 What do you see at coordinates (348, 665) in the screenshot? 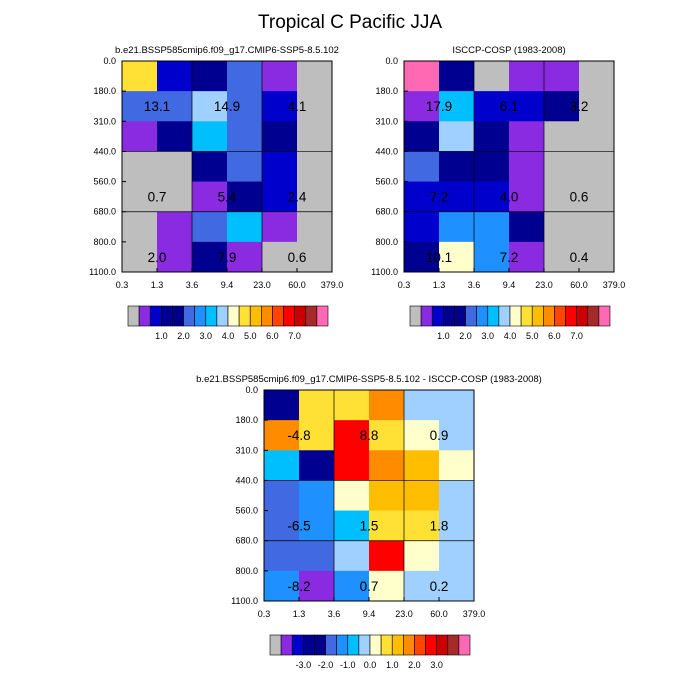
I see `colorbar-label: -1.0` at bounding box center [348, 665].